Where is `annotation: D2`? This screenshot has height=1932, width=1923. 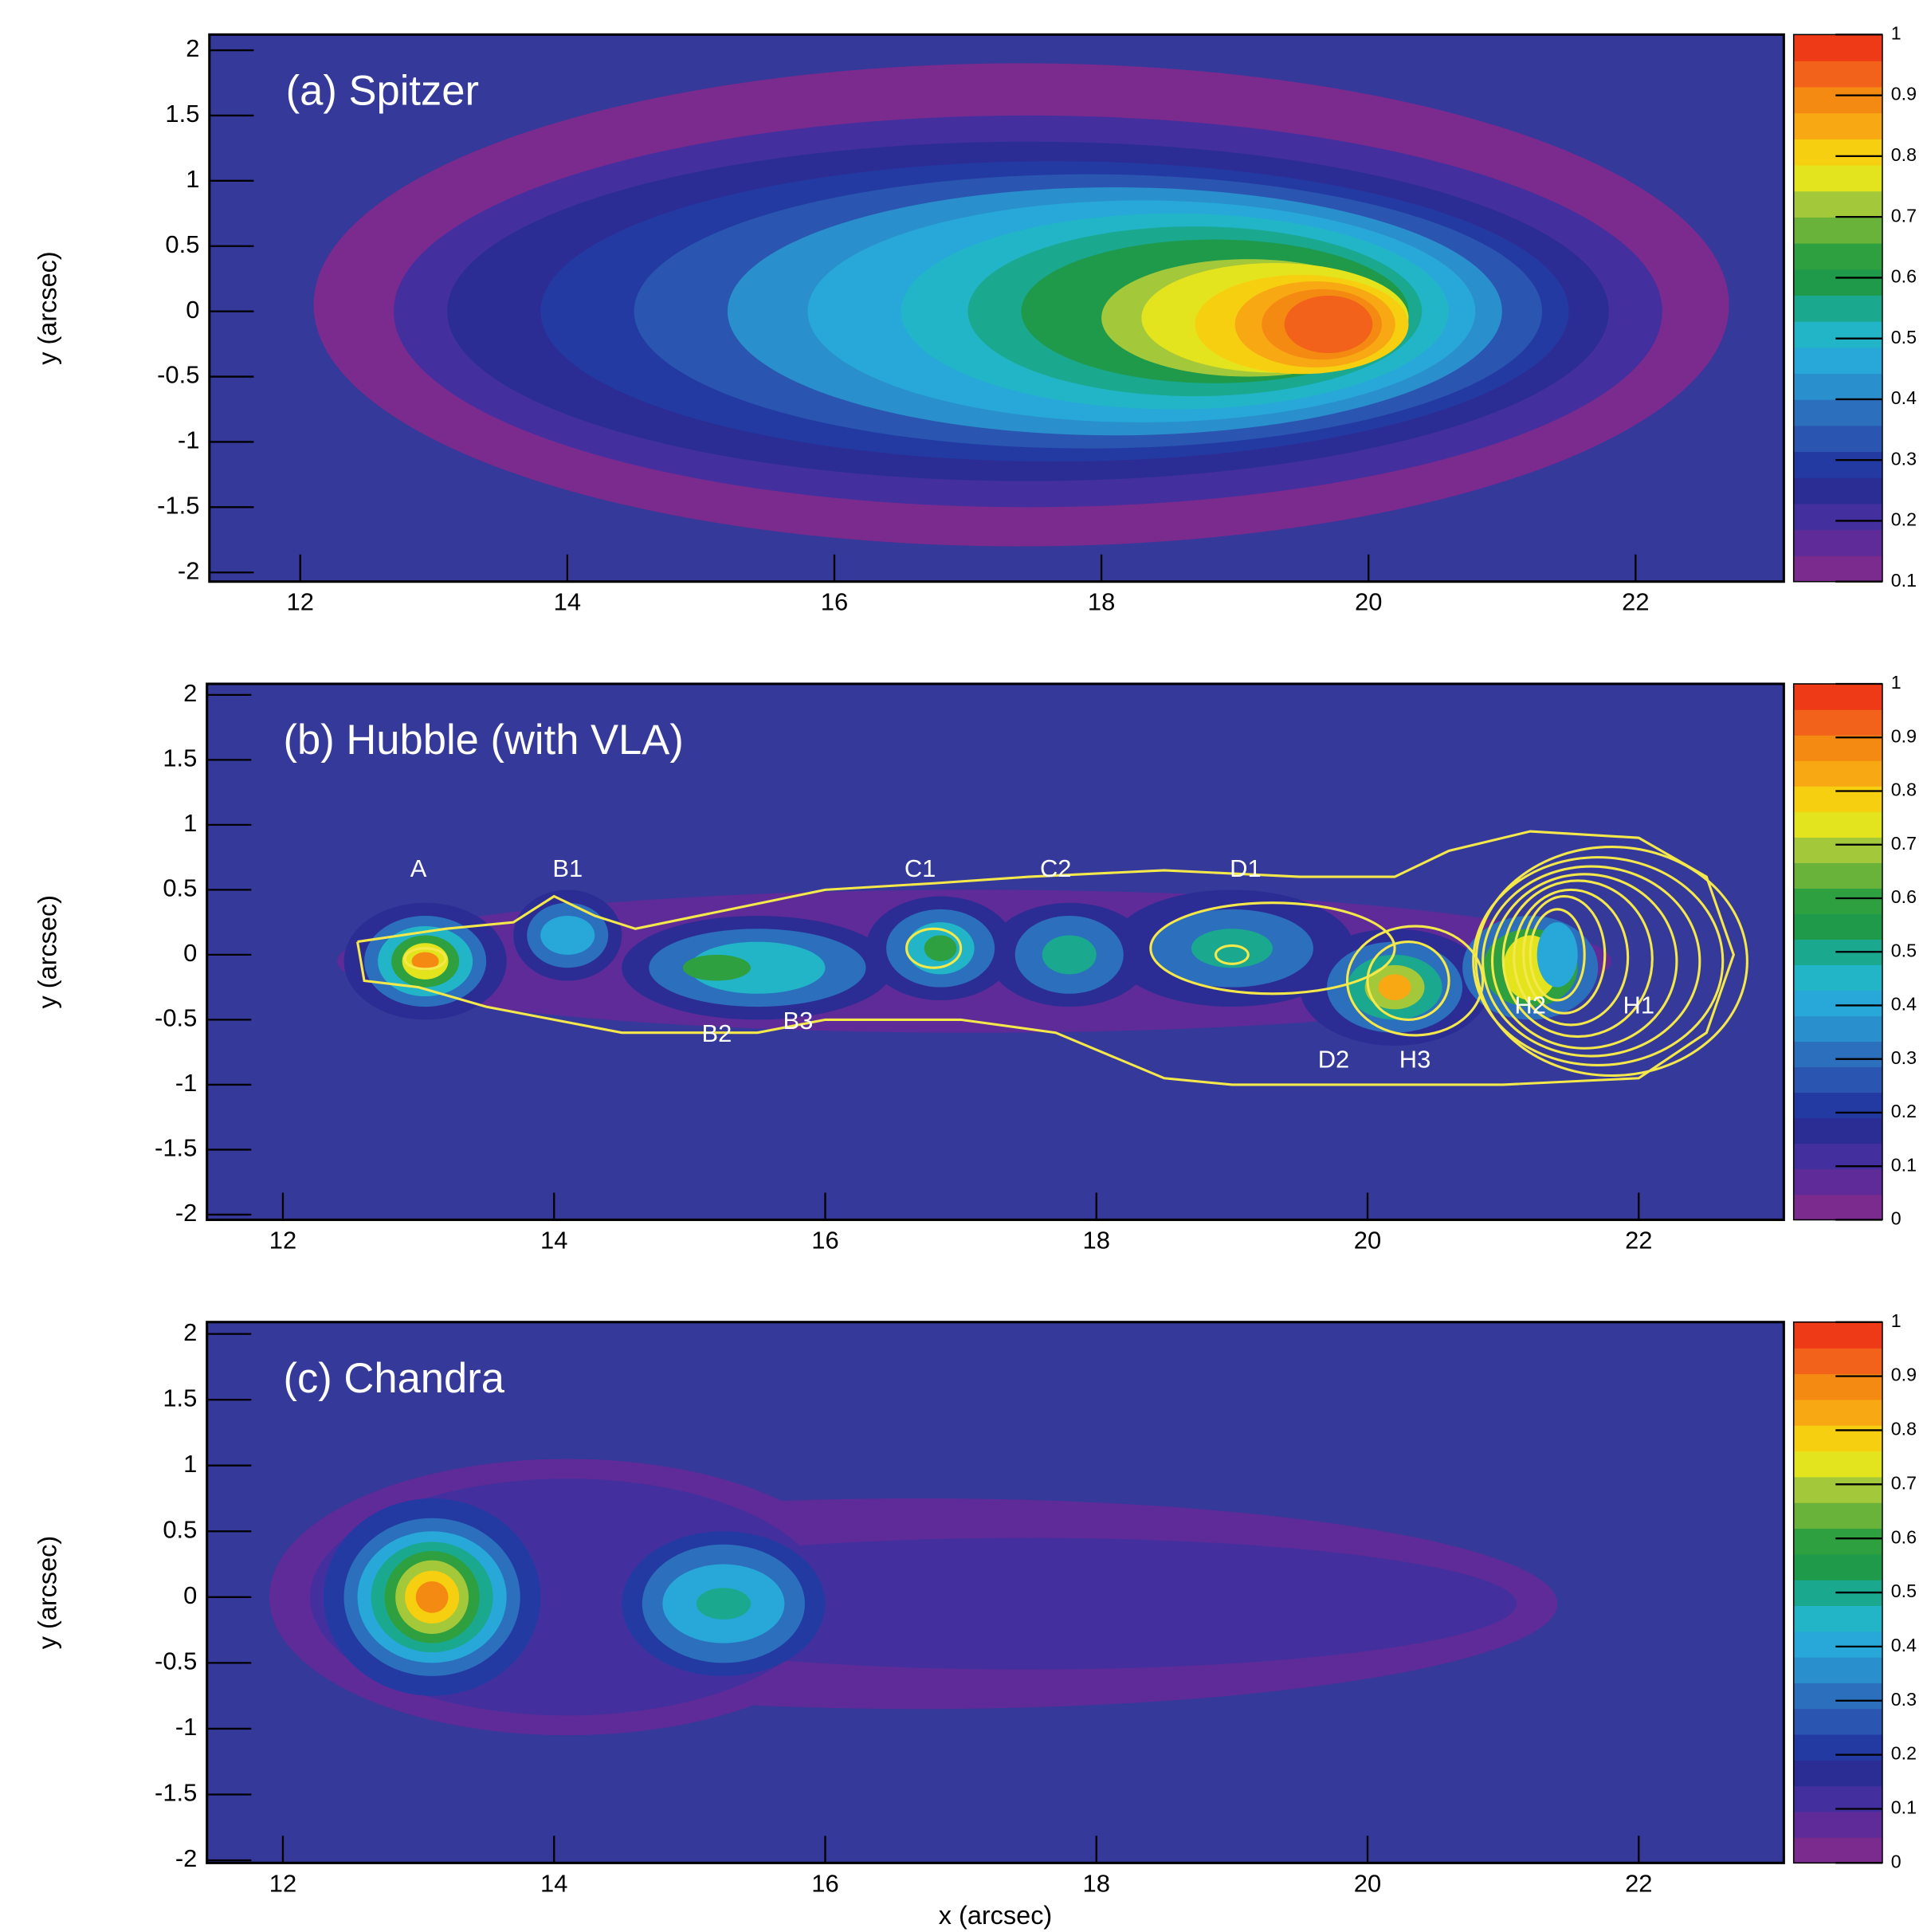
annotation: D2 is located at coordinates (1334, 1060).